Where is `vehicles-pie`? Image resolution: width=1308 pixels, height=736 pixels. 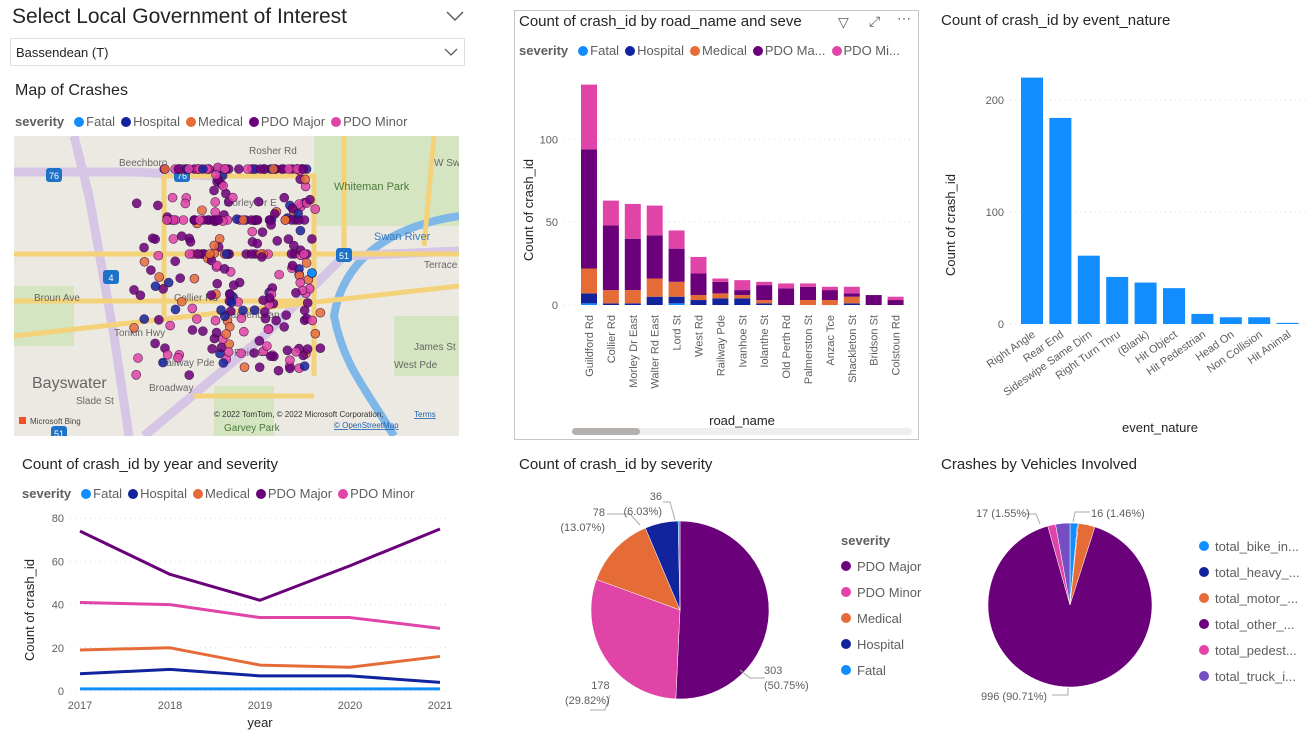 vehicles-pie is located at coordinates (1070, 603).